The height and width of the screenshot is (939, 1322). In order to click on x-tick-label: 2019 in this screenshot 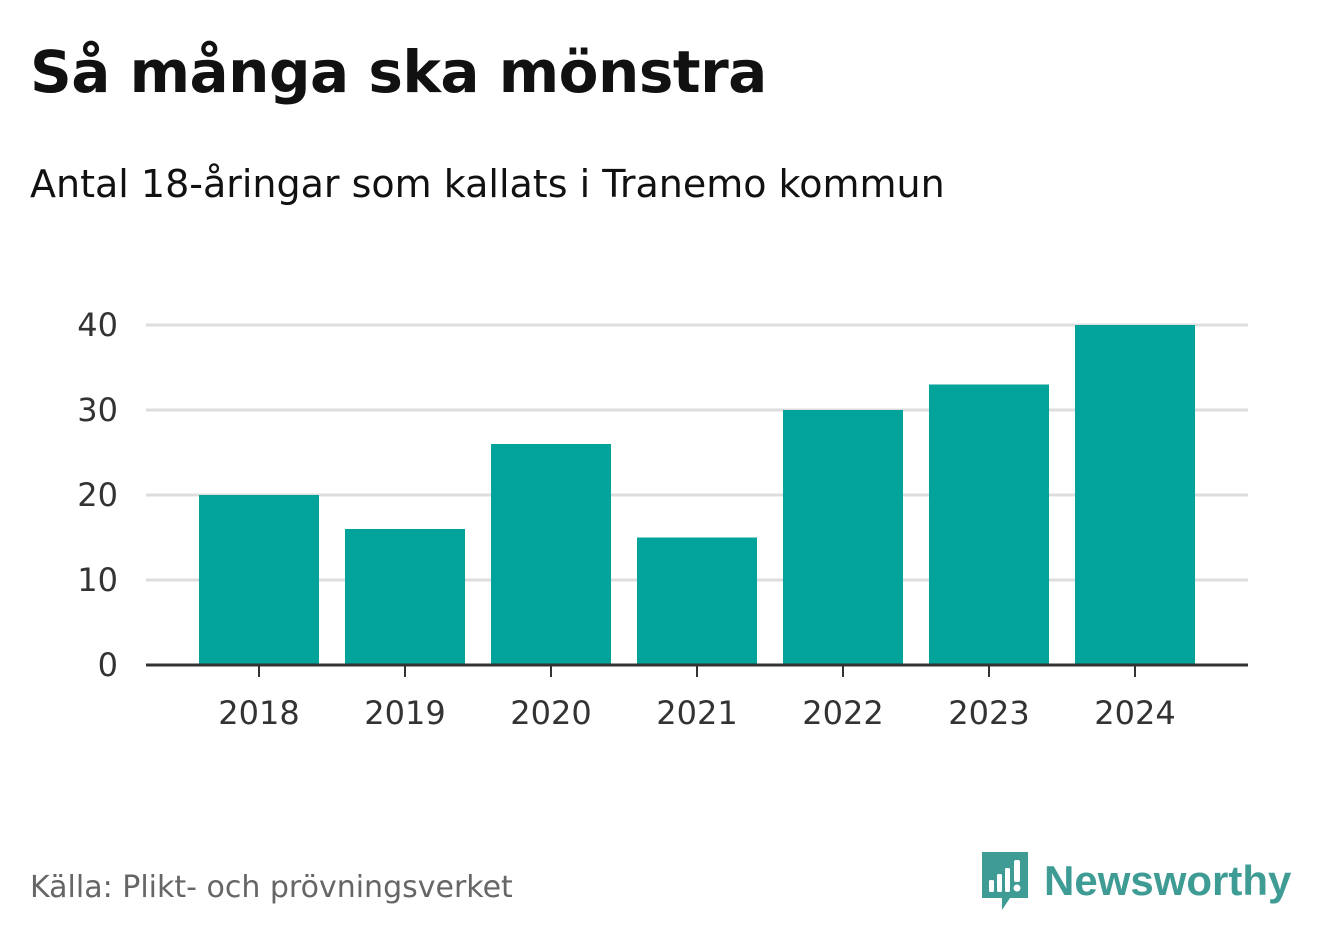, I will do `click(404, 713)`.